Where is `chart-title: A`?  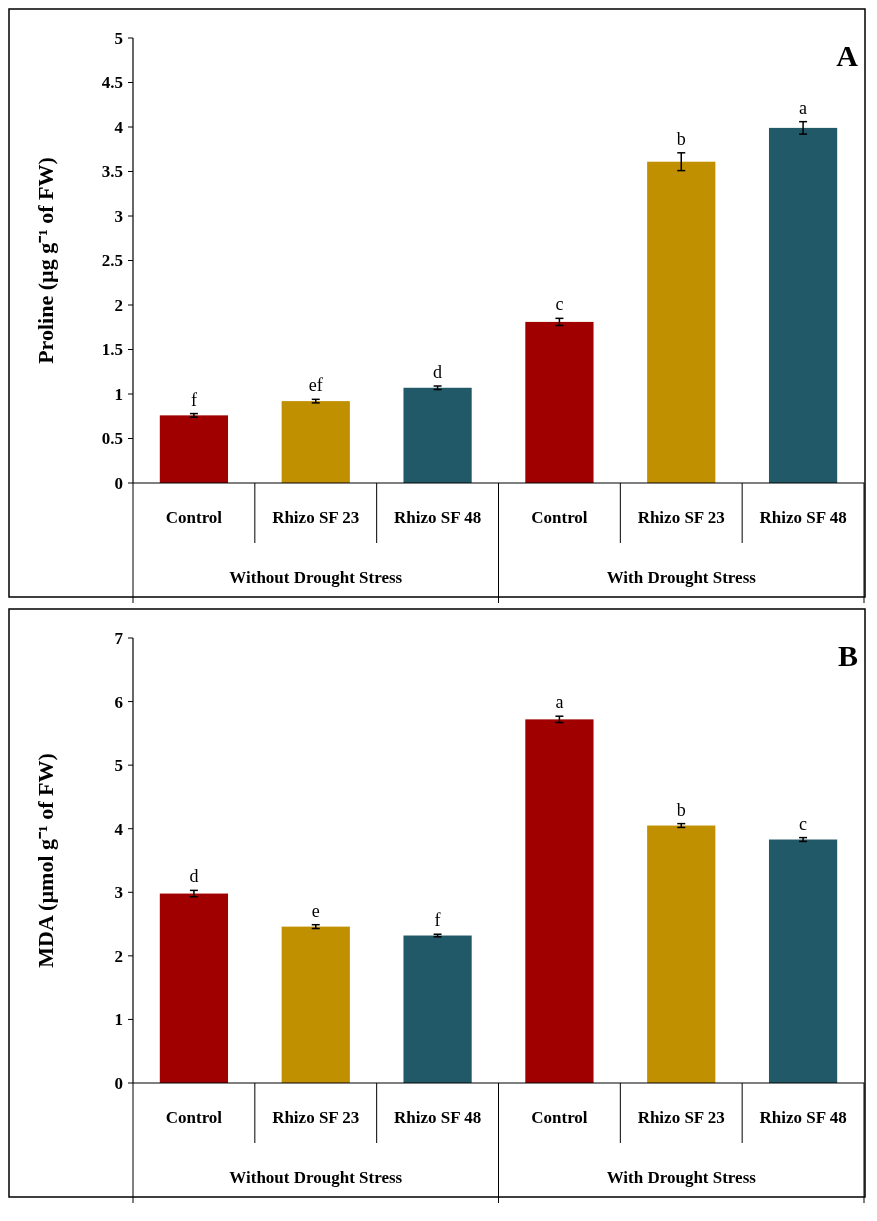 chart-title: A is located at coordinates (847, 55).